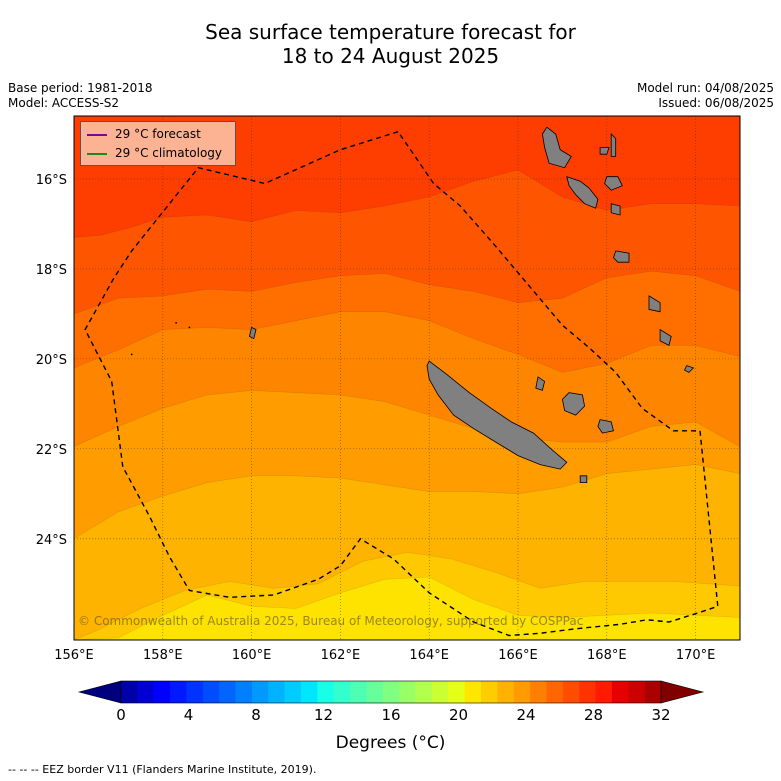  What do you see at coordinates (51, 180) in the screenshot?
I see `lat-tick-label: 16°S` at bounding box center [51, 180].